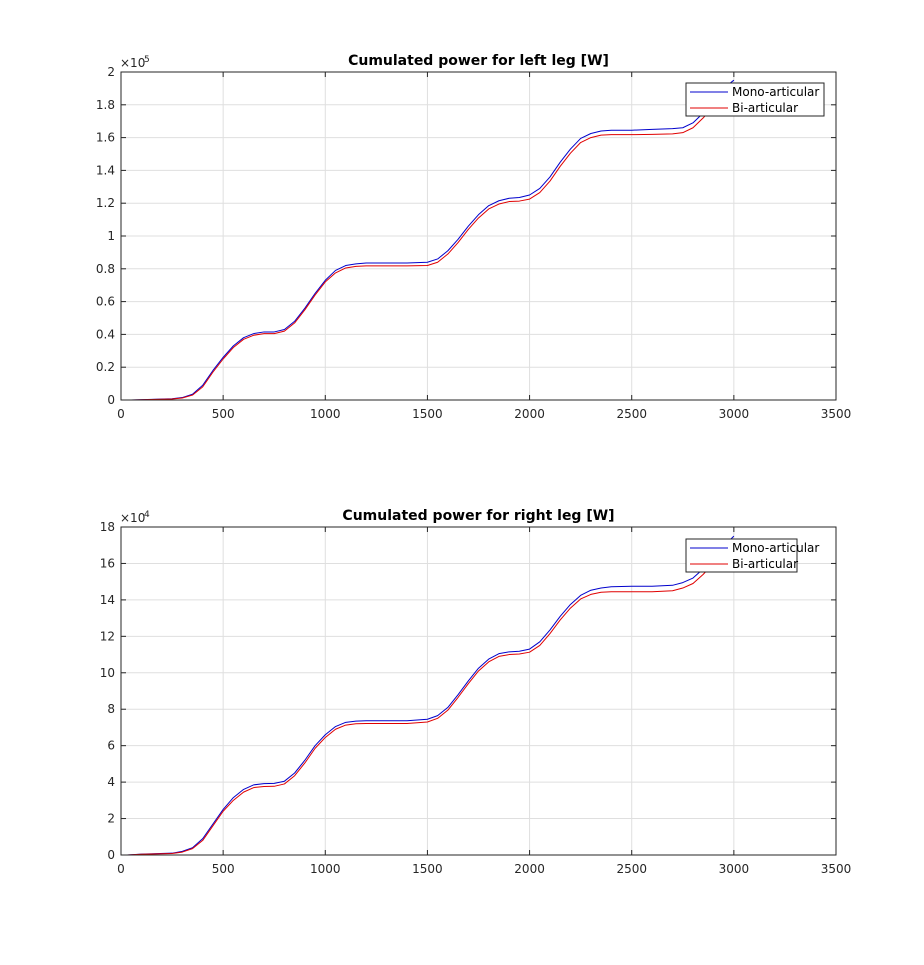 This screenshot has height=965, width=924. Describe the element at coordinates (107, 527) in the screenshot. I see `y-tick-label: 18` at that location.